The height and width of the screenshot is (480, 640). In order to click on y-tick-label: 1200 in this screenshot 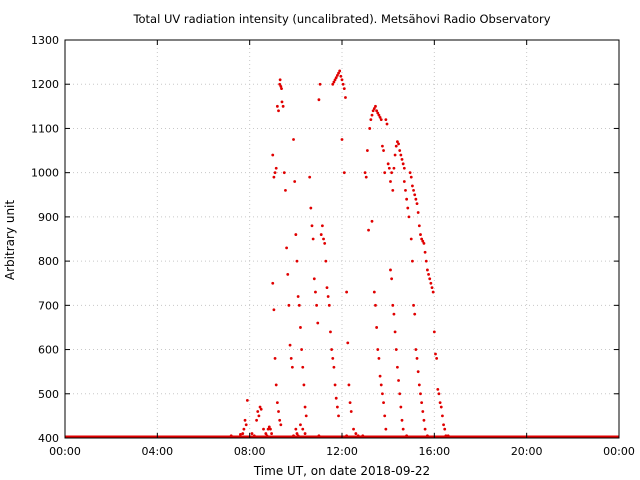, I will do `click(45, 84)`.